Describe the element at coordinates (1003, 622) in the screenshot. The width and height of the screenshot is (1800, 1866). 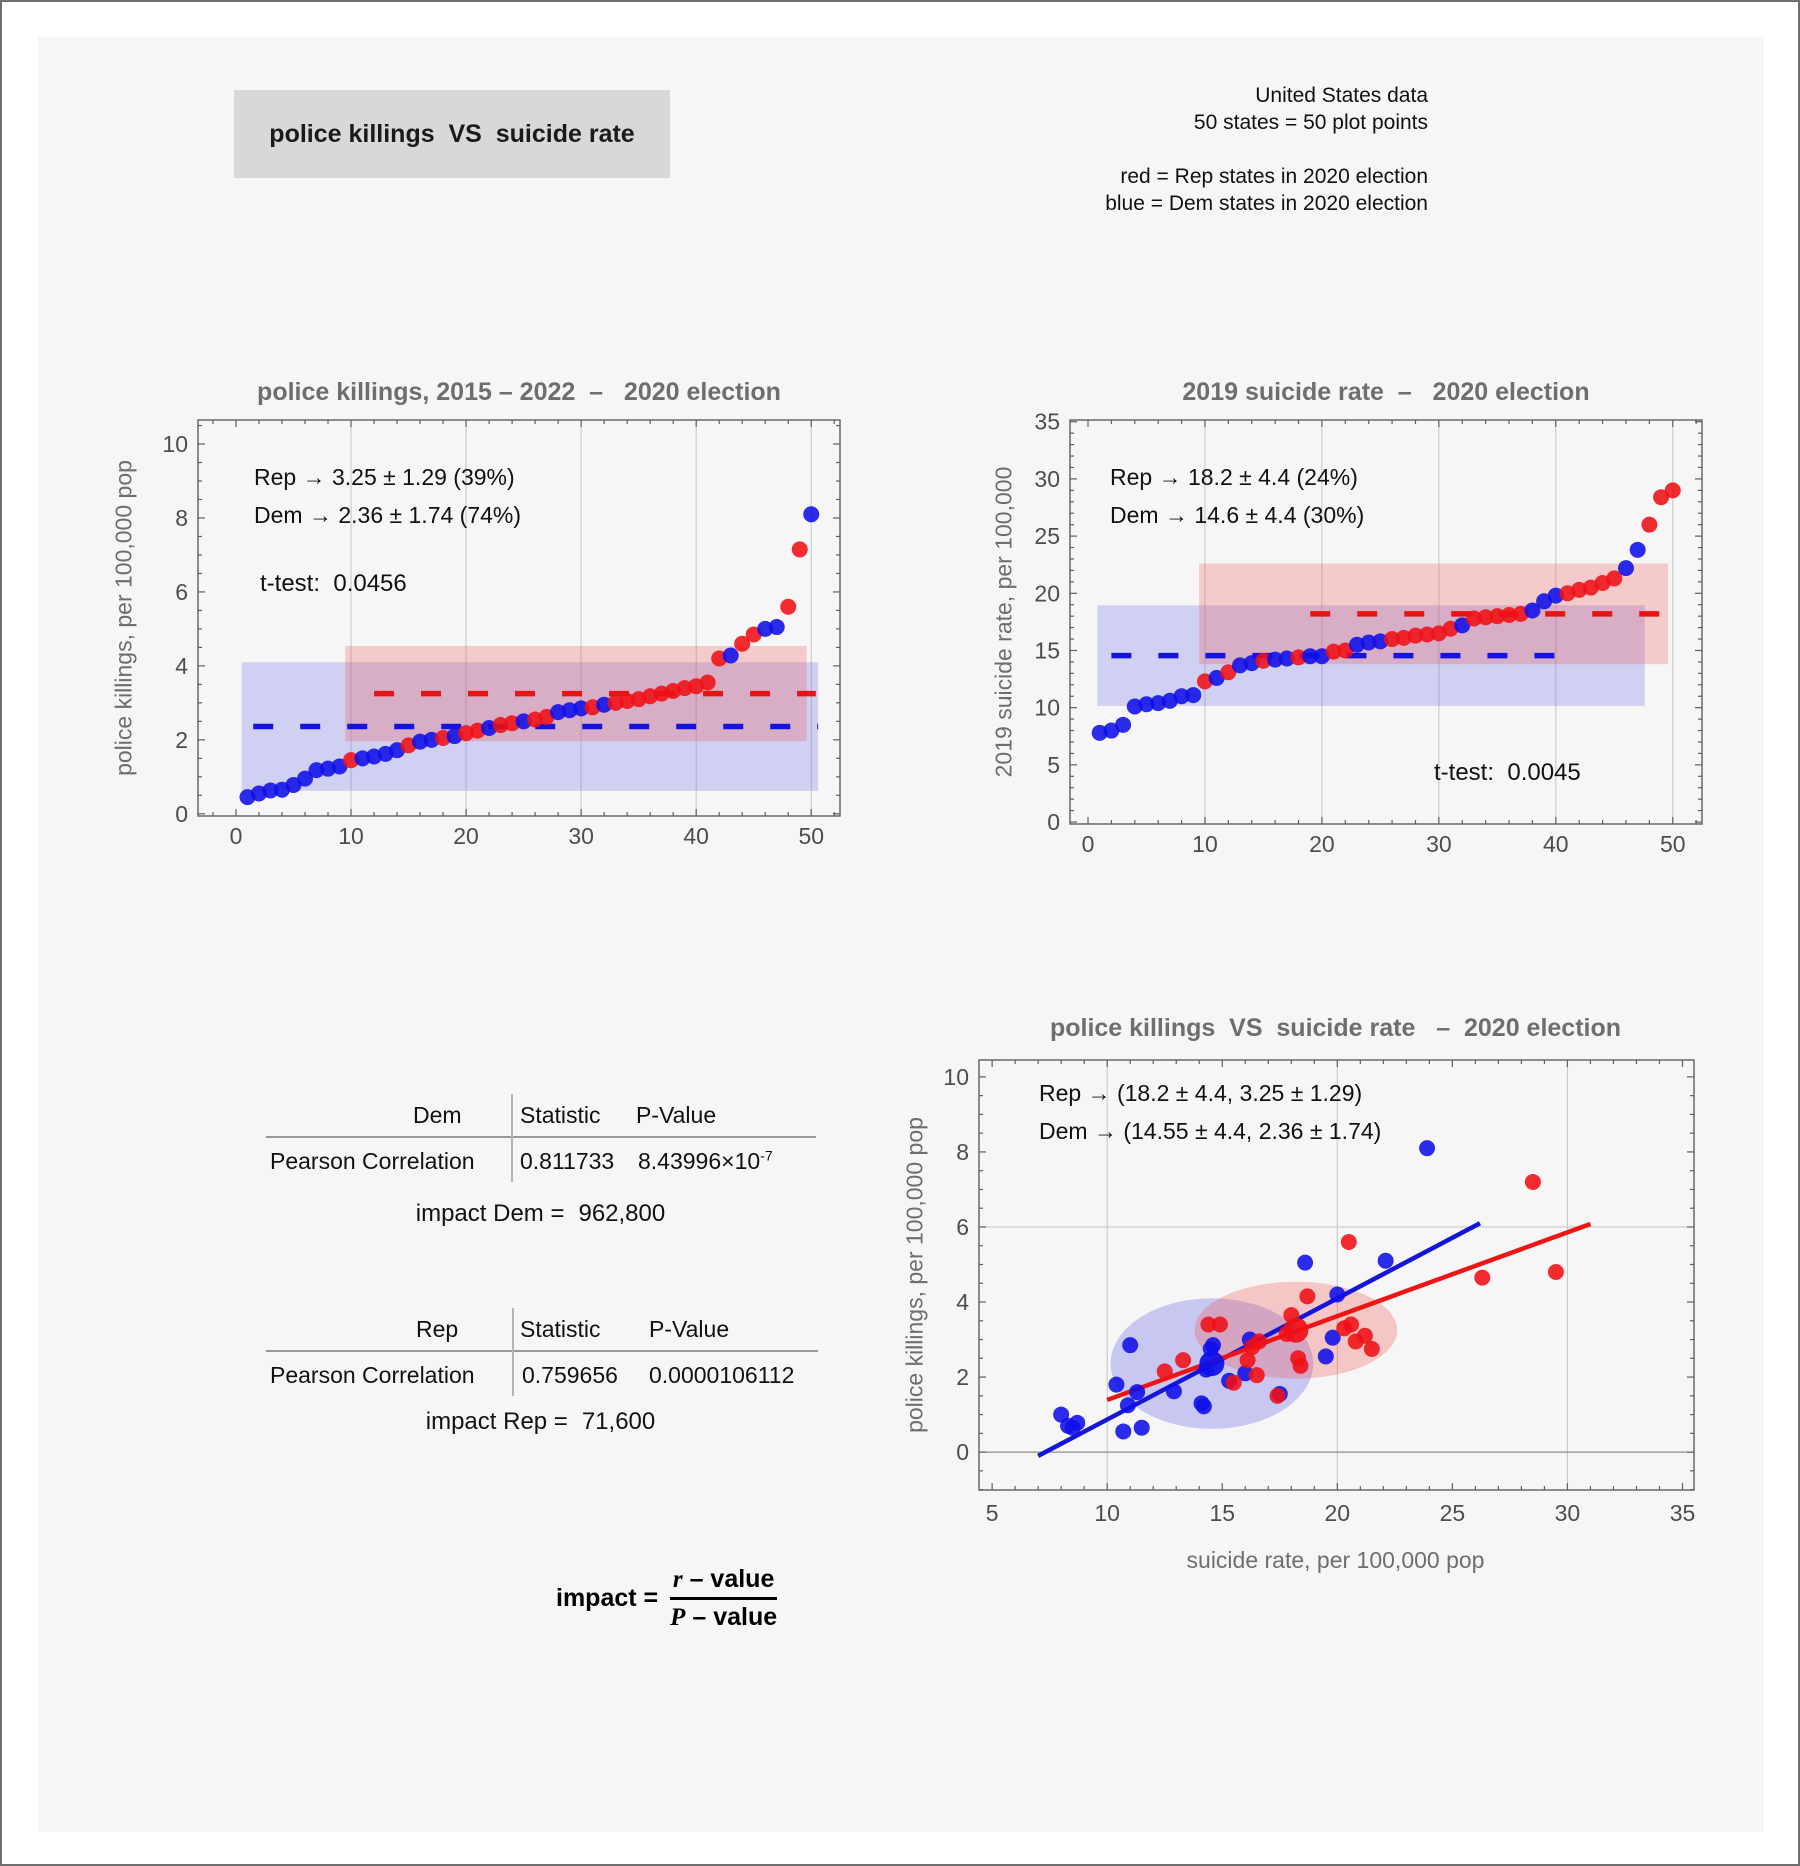
I see `chart2-ylabel: 2019 suicide rate, per 100,000` at that location.